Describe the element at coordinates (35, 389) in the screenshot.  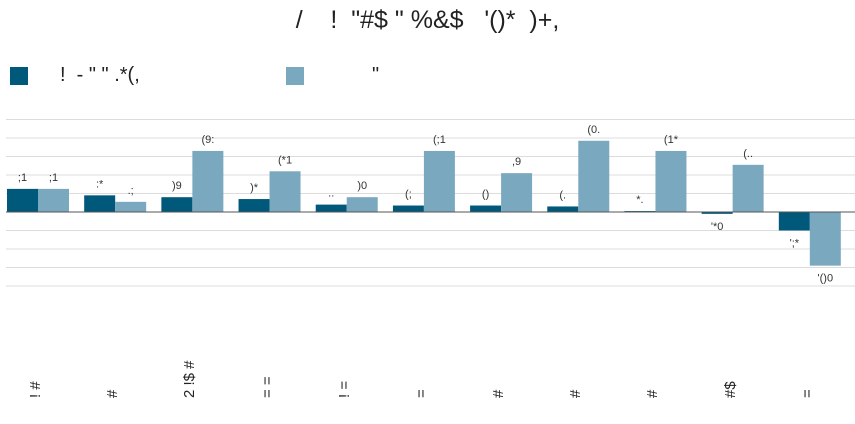
I see `x-tick-label-1: ! #` at that location.